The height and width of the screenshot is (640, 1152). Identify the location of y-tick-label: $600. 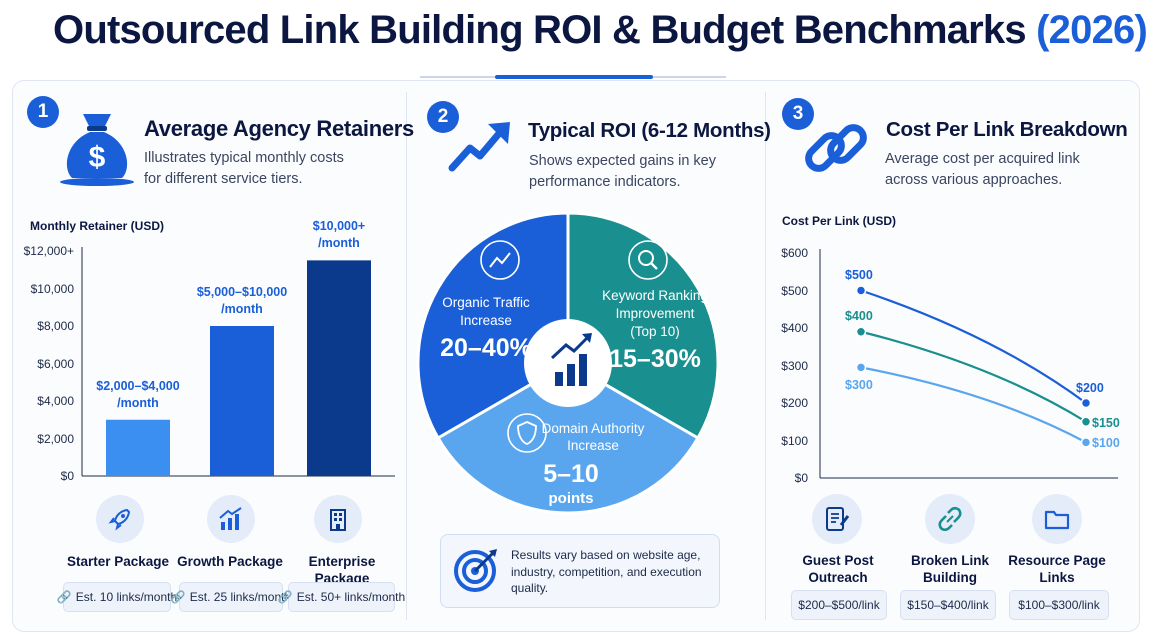
(794, 253).